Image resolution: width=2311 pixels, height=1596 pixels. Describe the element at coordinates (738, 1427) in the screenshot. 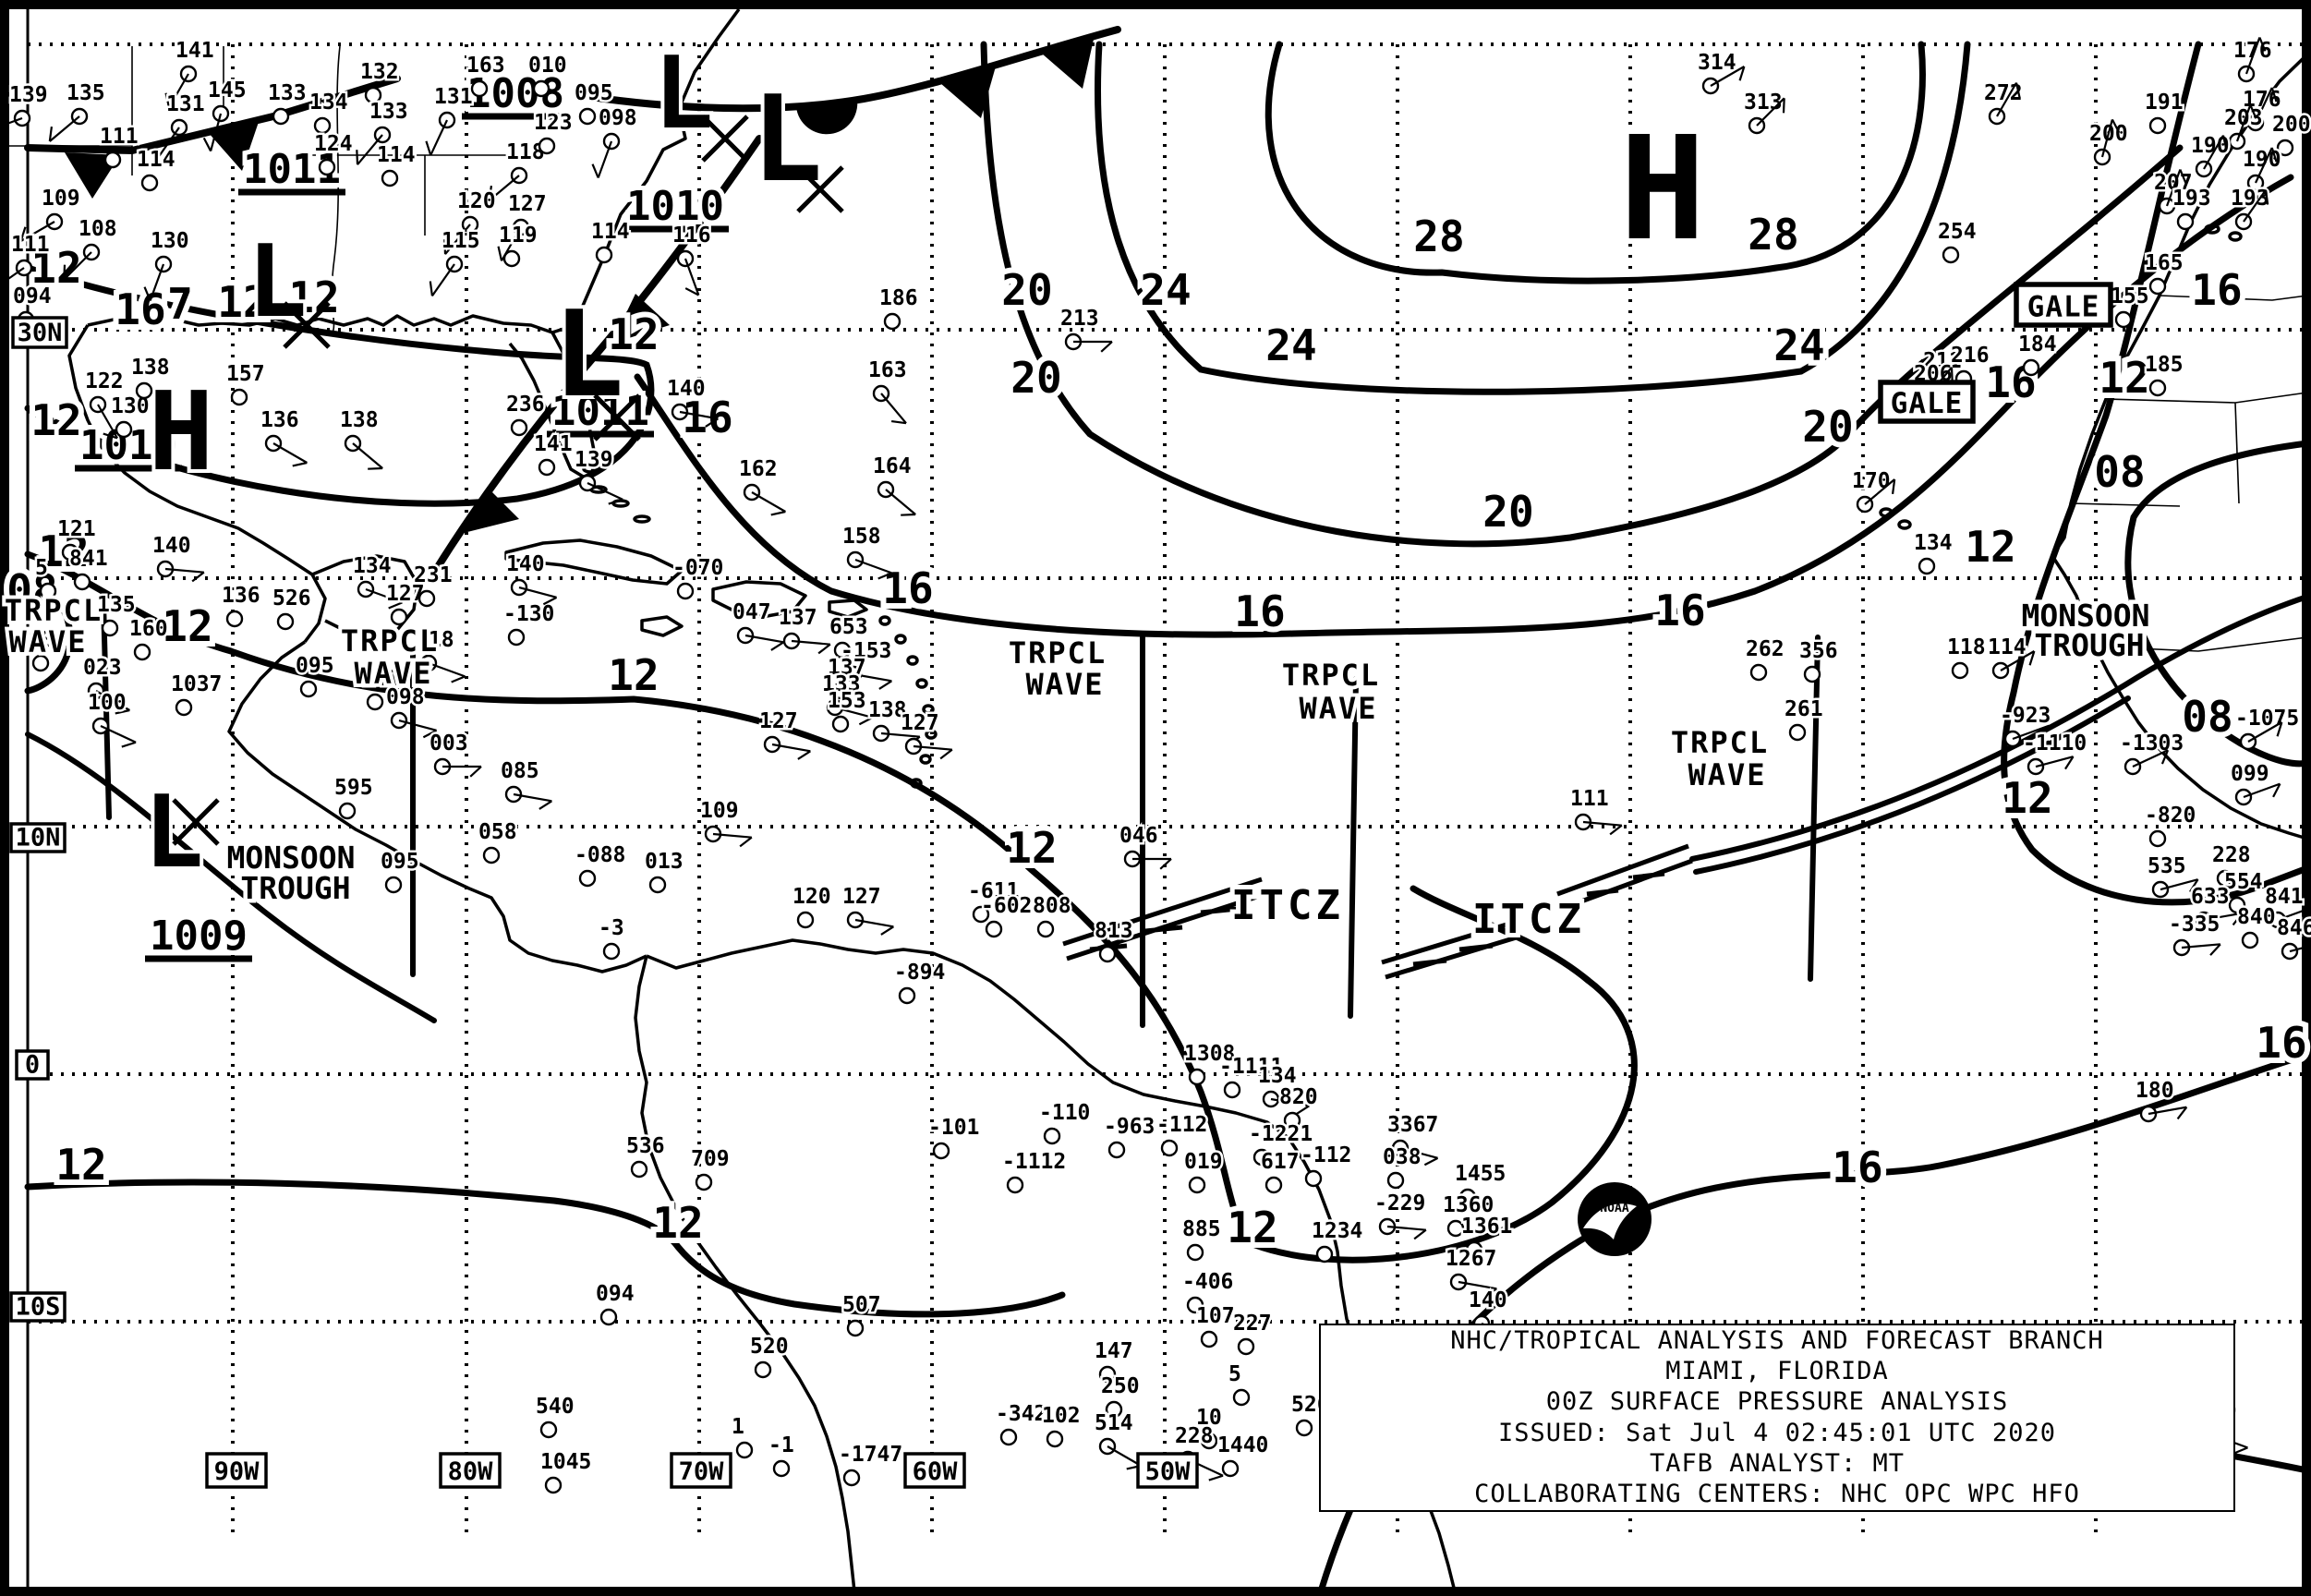

I see `station-value: 1` at that location.